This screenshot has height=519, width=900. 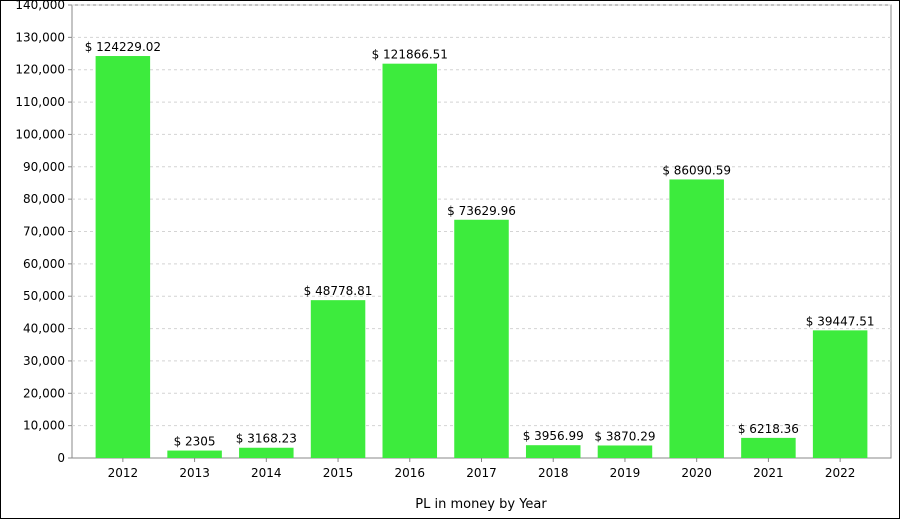 I want to click on y-tick-label: 0, so click(x=61, y=458).